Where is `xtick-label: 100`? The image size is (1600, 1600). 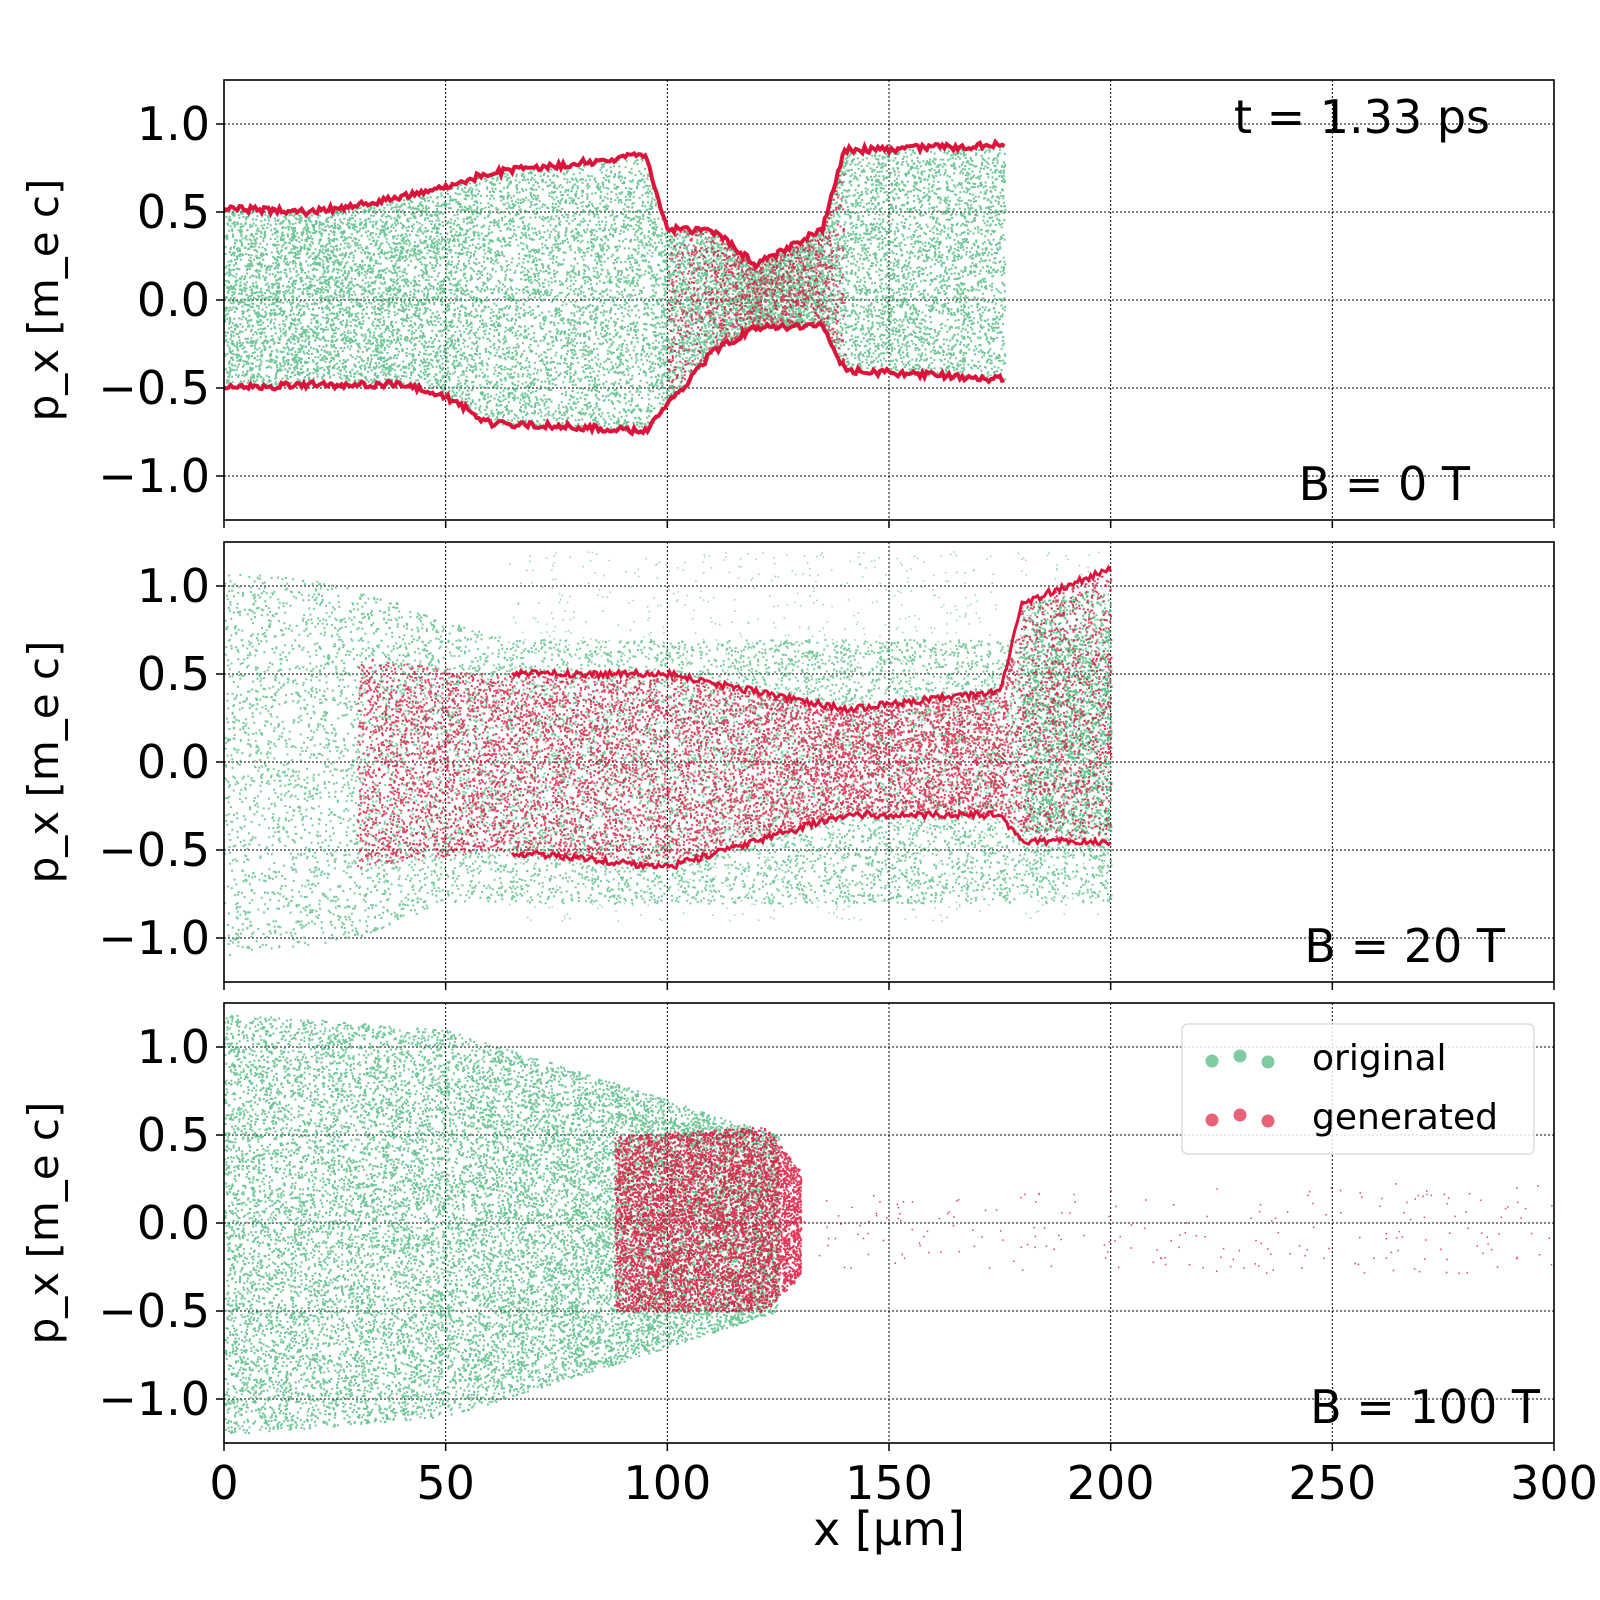
xtick-label: 100 is located at coordinates (667, 1483).